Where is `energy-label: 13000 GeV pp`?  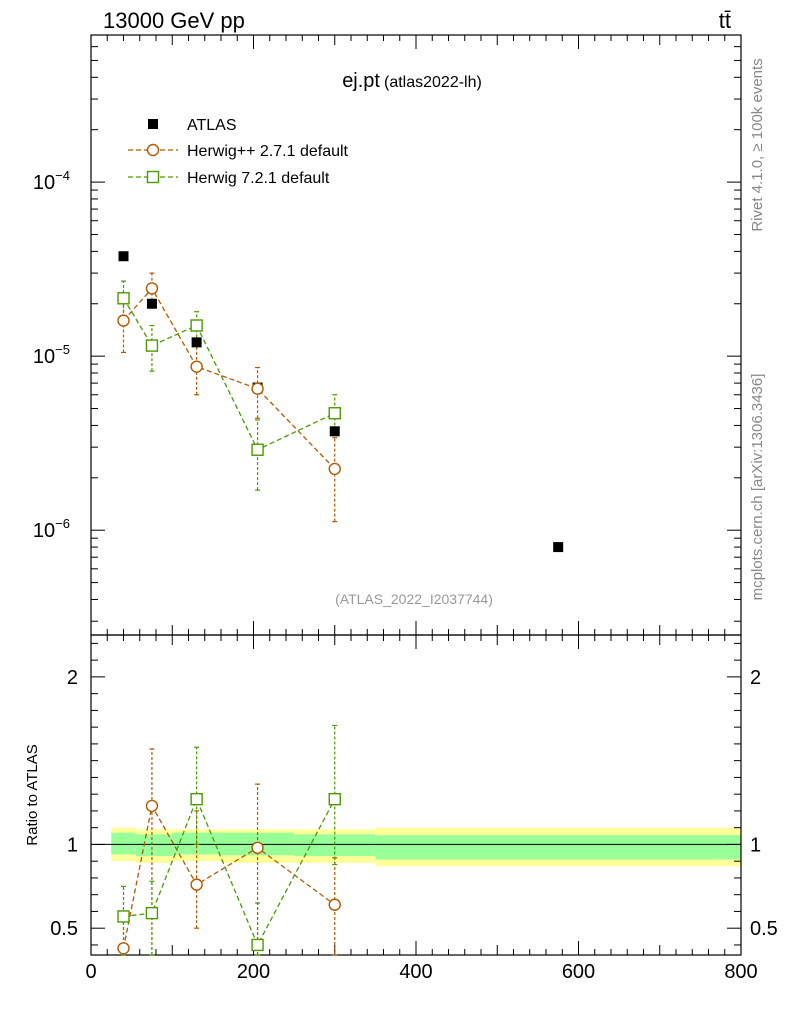
energy-label: 13000 GeV pp is located at coordinates (174, 20).